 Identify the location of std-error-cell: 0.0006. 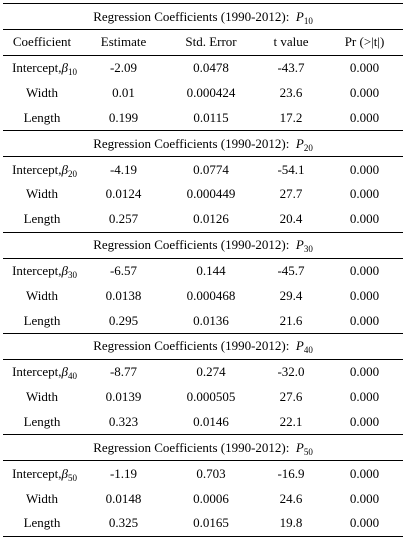
(211, 498).